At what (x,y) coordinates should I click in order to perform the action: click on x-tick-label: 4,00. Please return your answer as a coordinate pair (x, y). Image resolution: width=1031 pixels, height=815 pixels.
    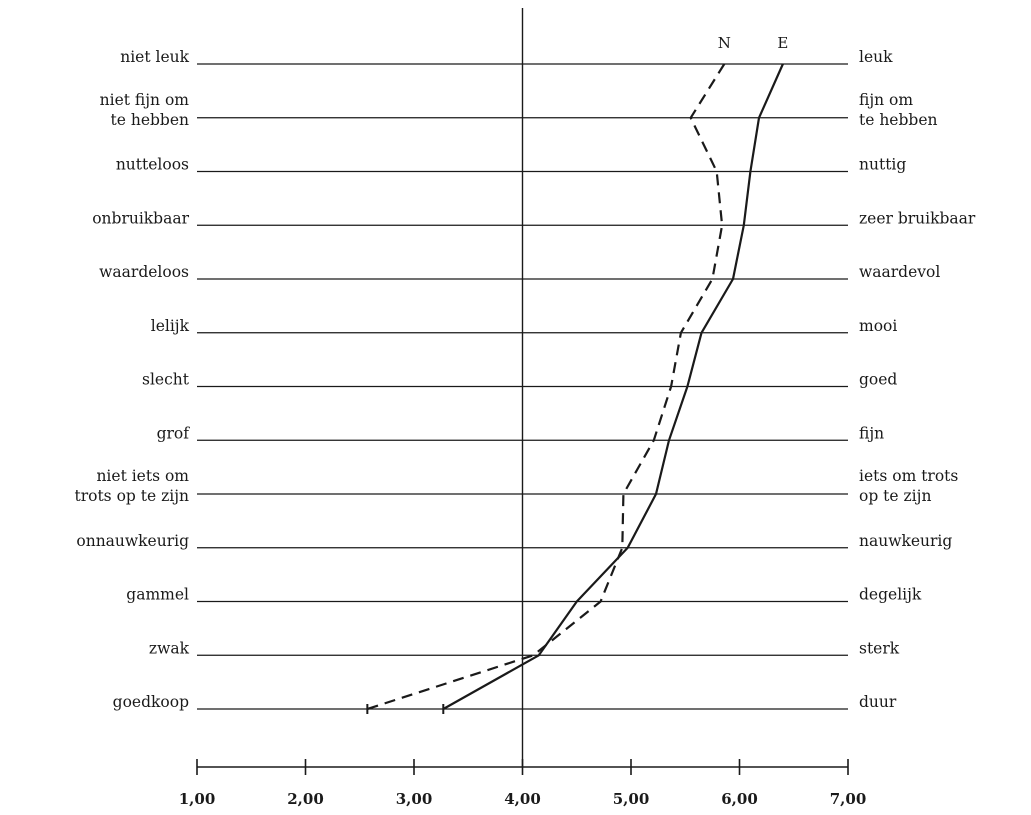
    Looking at the image, I should click on (522, 799).